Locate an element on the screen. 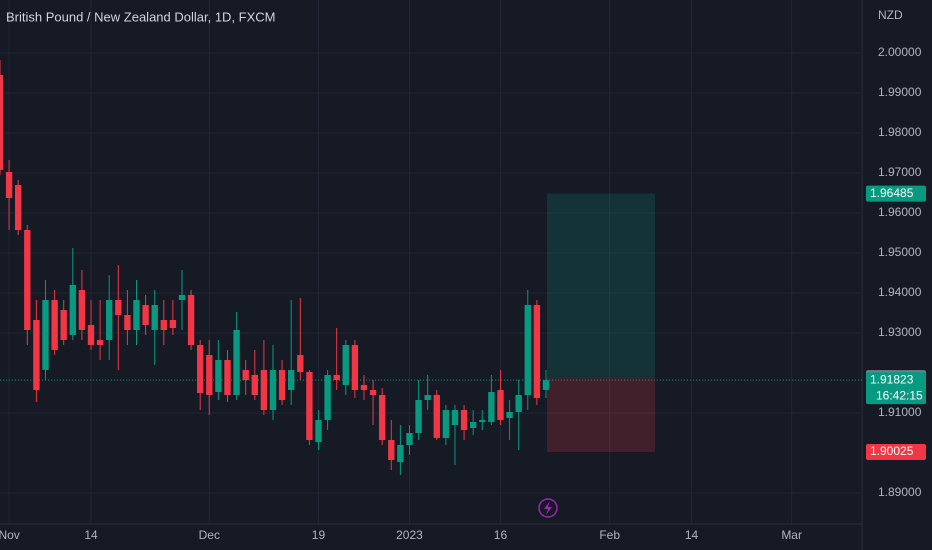  y-tick-label: 1.89000 is located at coordinates (900, 492).